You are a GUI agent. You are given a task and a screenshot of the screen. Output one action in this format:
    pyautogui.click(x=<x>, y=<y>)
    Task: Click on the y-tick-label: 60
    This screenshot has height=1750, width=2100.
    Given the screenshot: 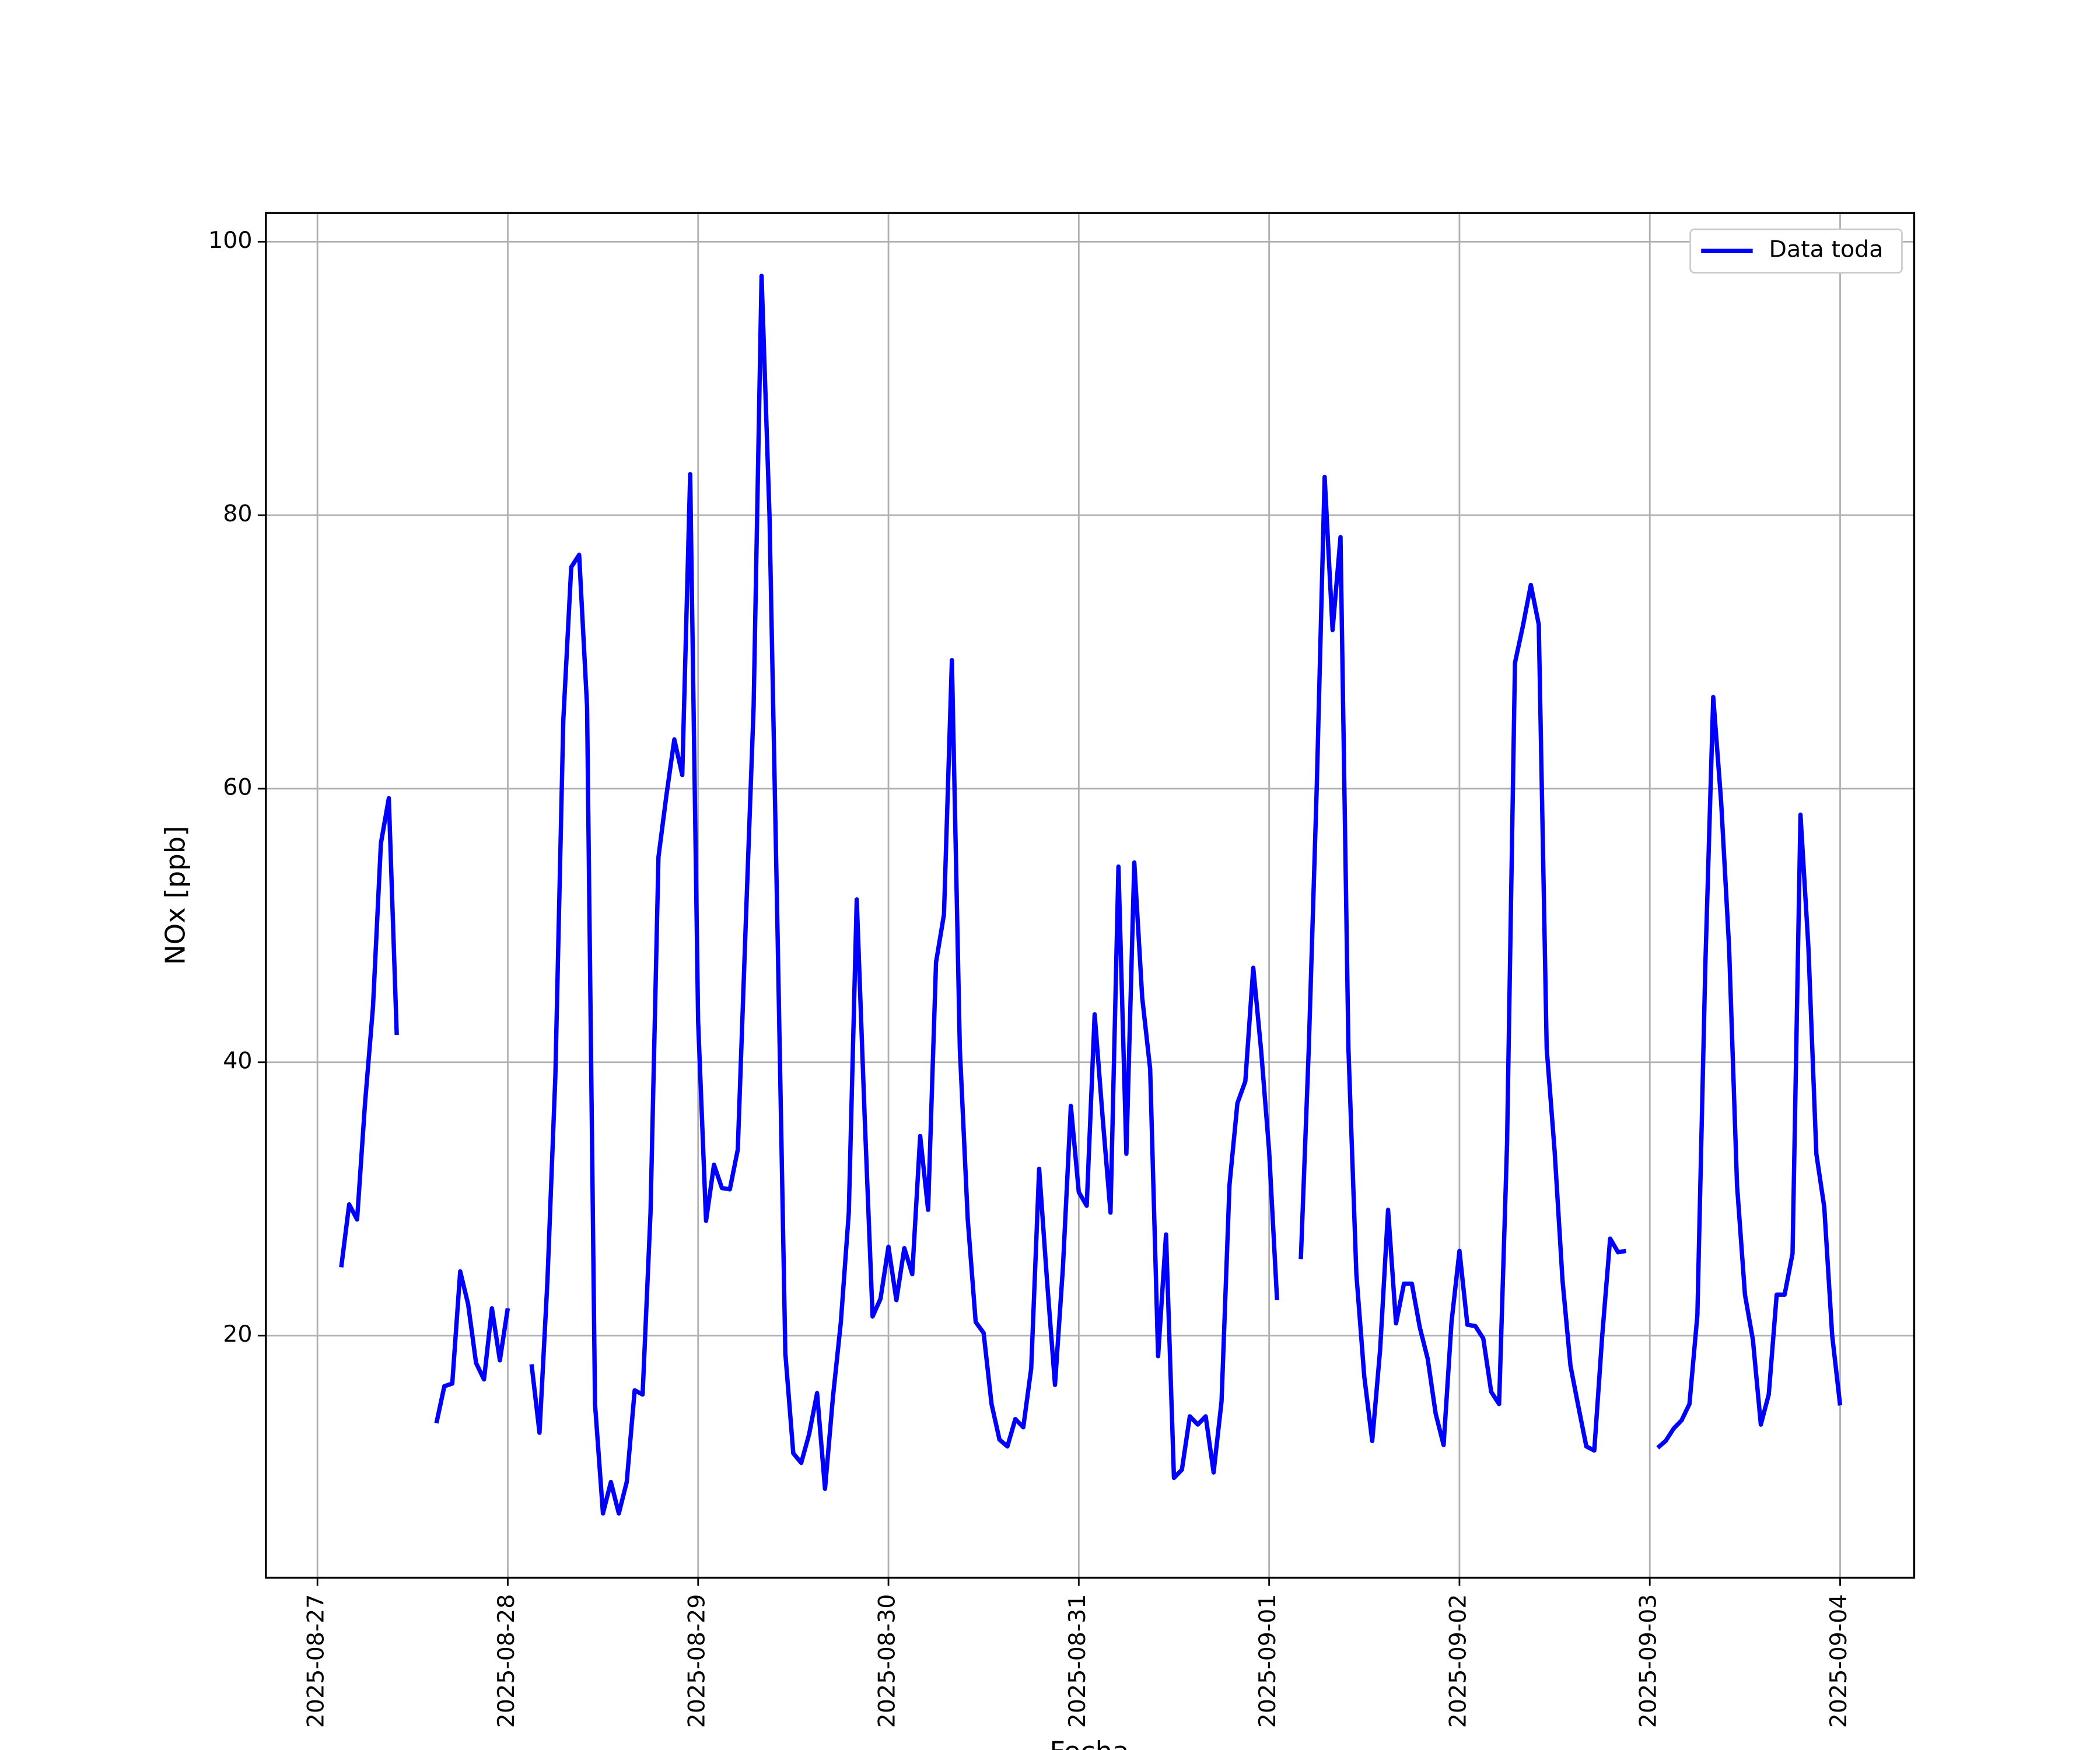 What is the action you would take?
    pyautogui.click(x=237, y=787)
    